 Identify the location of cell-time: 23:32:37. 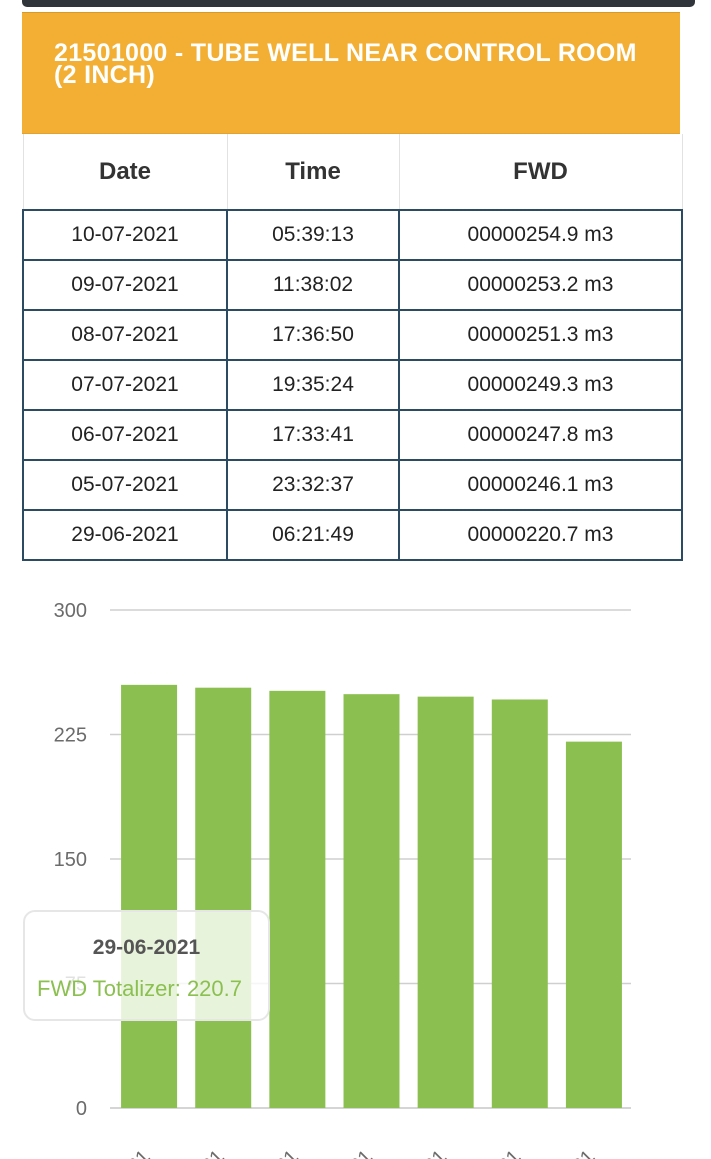
(313, 485).